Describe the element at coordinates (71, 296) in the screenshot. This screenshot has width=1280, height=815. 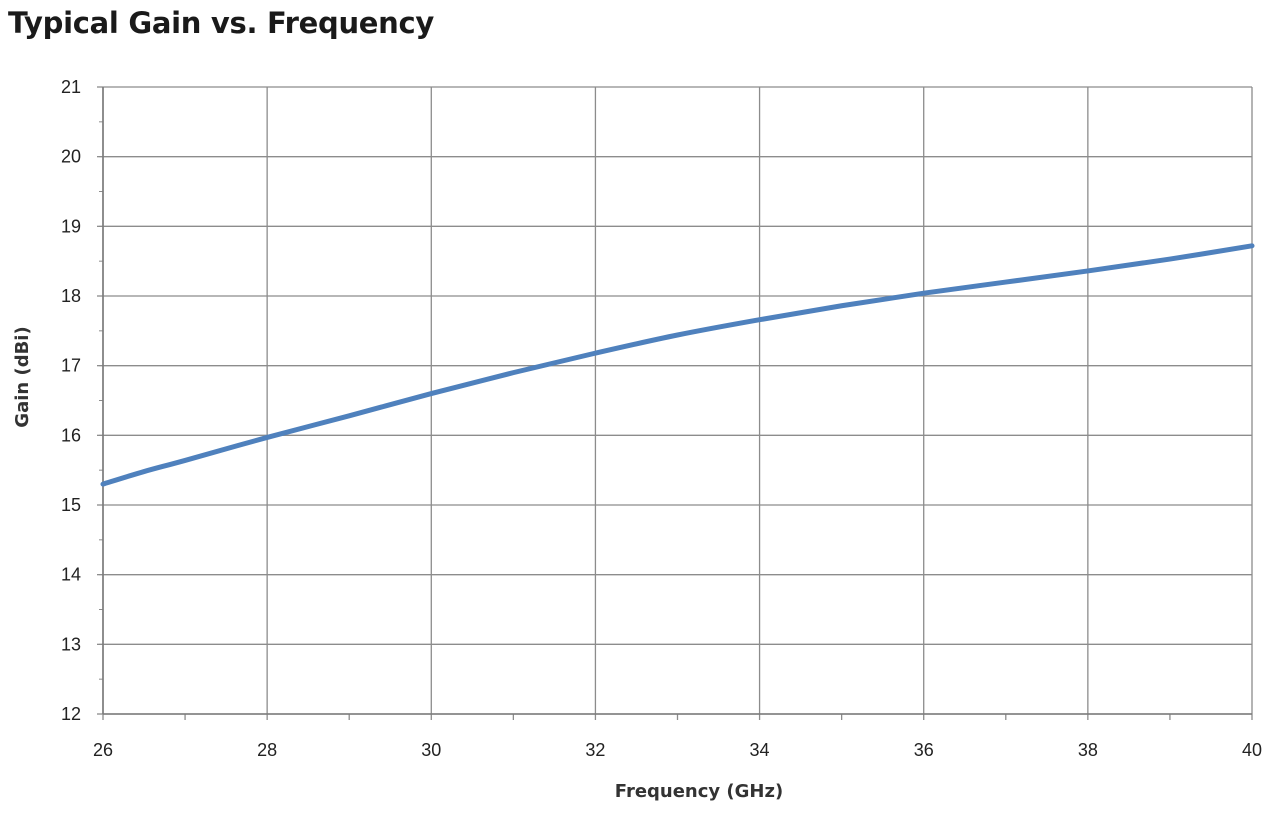
I see `y-tick-label: 18` at that location.